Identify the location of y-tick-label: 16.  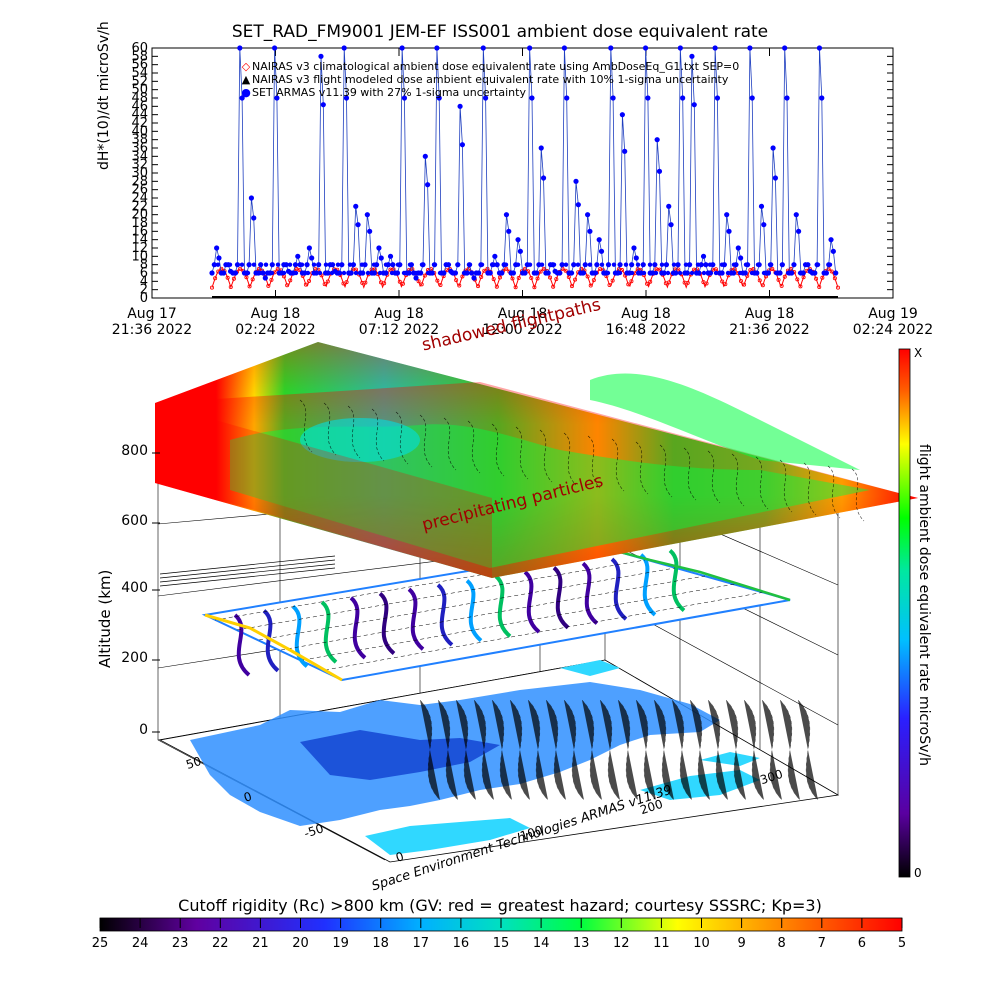
(139, 231).